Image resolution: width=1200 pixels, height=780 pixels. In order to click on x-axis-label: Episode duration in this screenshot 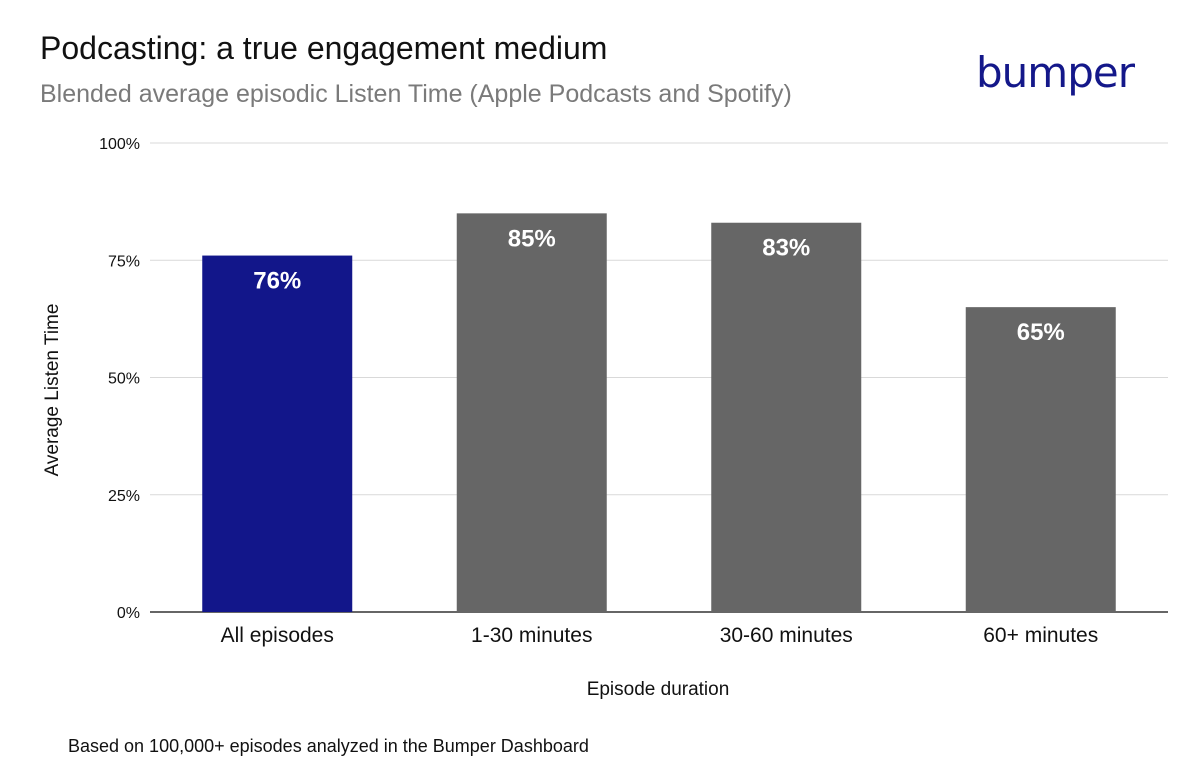, I will do `click(658, 689)`.